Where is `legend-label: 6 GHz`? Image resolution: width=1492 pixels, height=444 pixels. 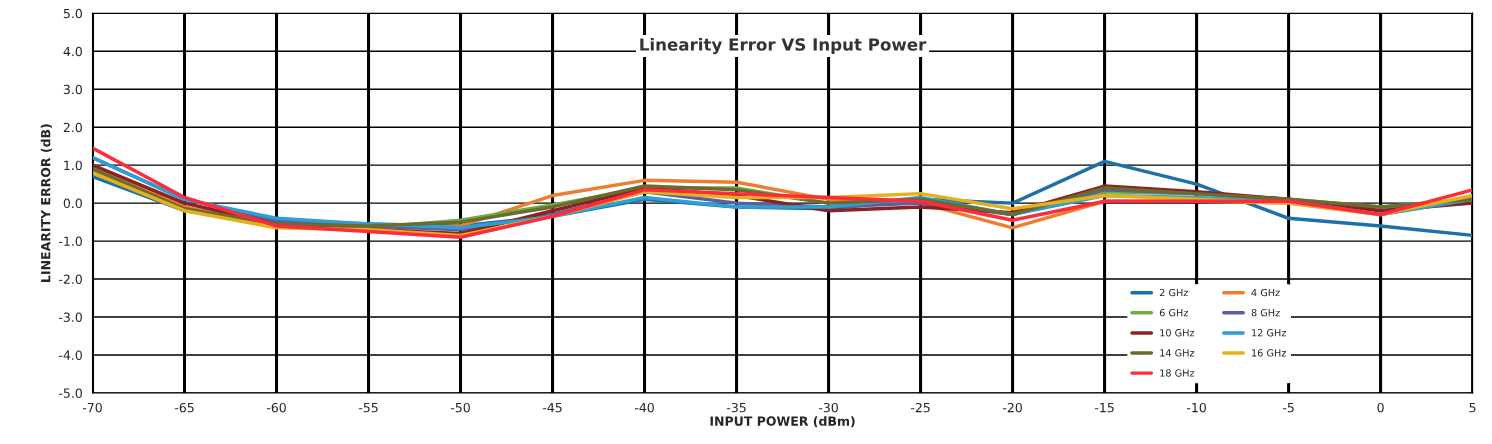 legend-label: 6 GHz is located at coordinates (1173, 312).